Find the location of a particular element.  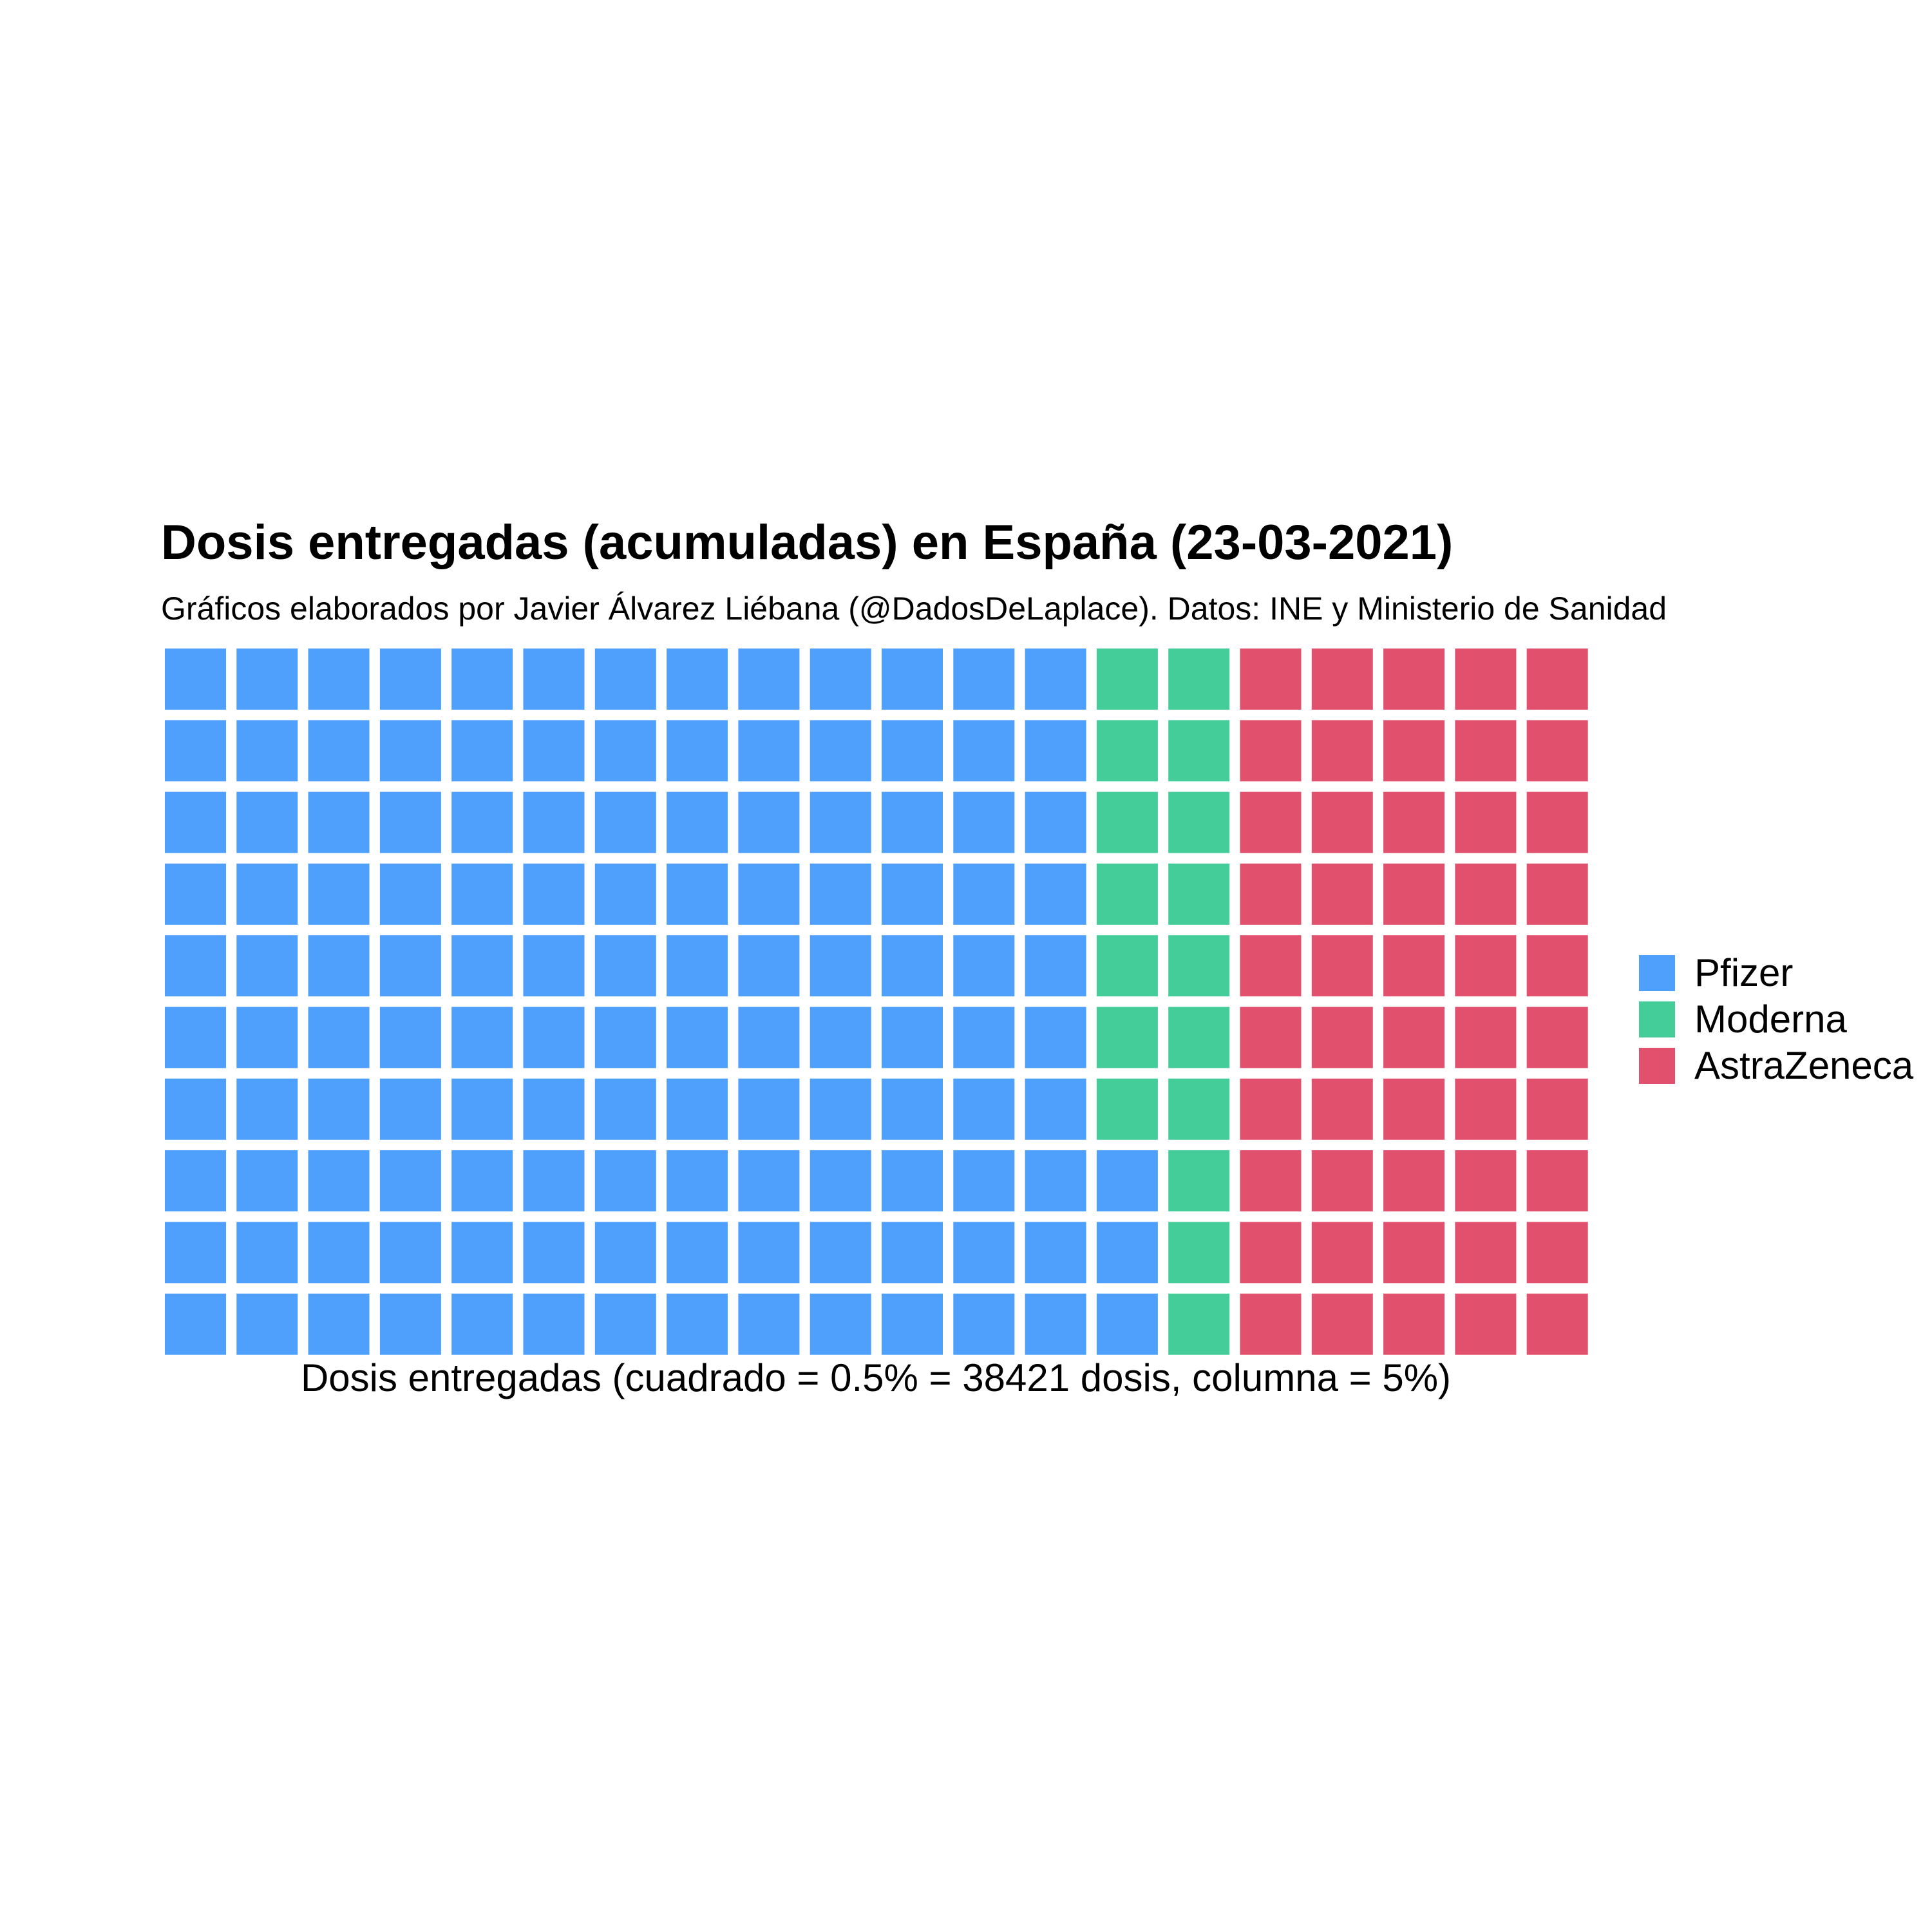

legend-label: Moderna is located at coordinates (1770, 1019).